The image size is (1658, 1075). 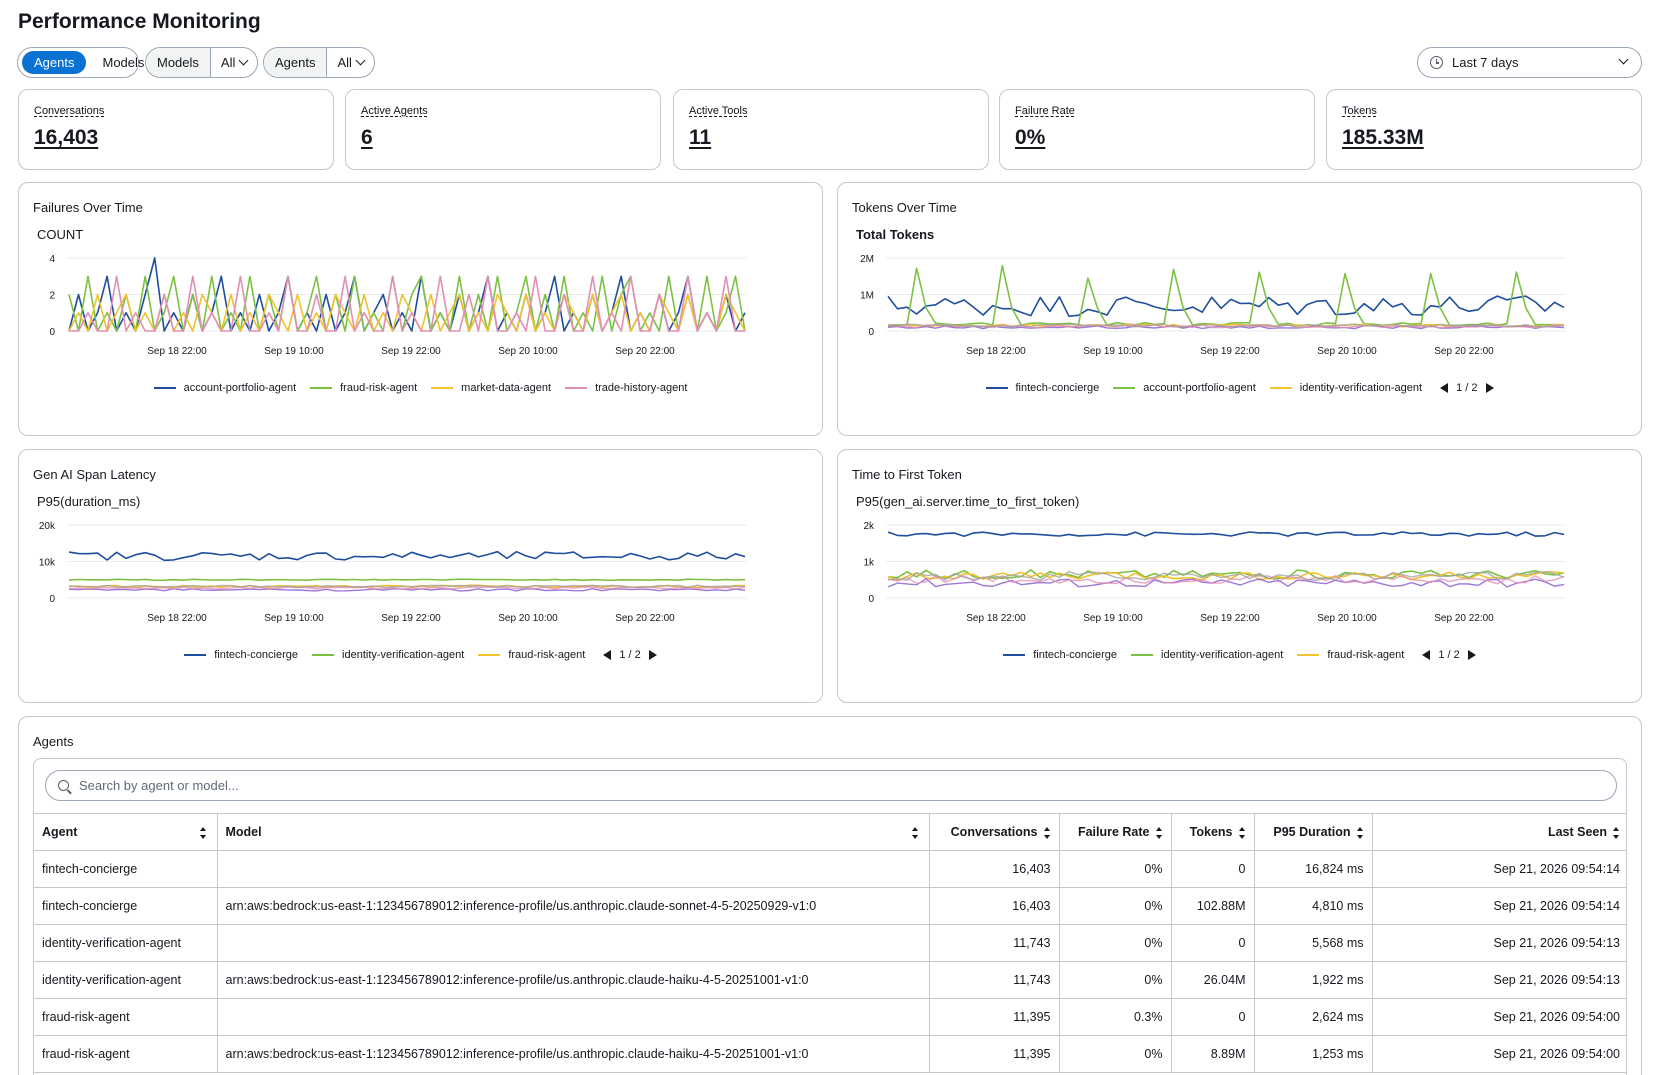 I want to click on series-line-account-portfolio-agent, so click(x=1226, y=295).